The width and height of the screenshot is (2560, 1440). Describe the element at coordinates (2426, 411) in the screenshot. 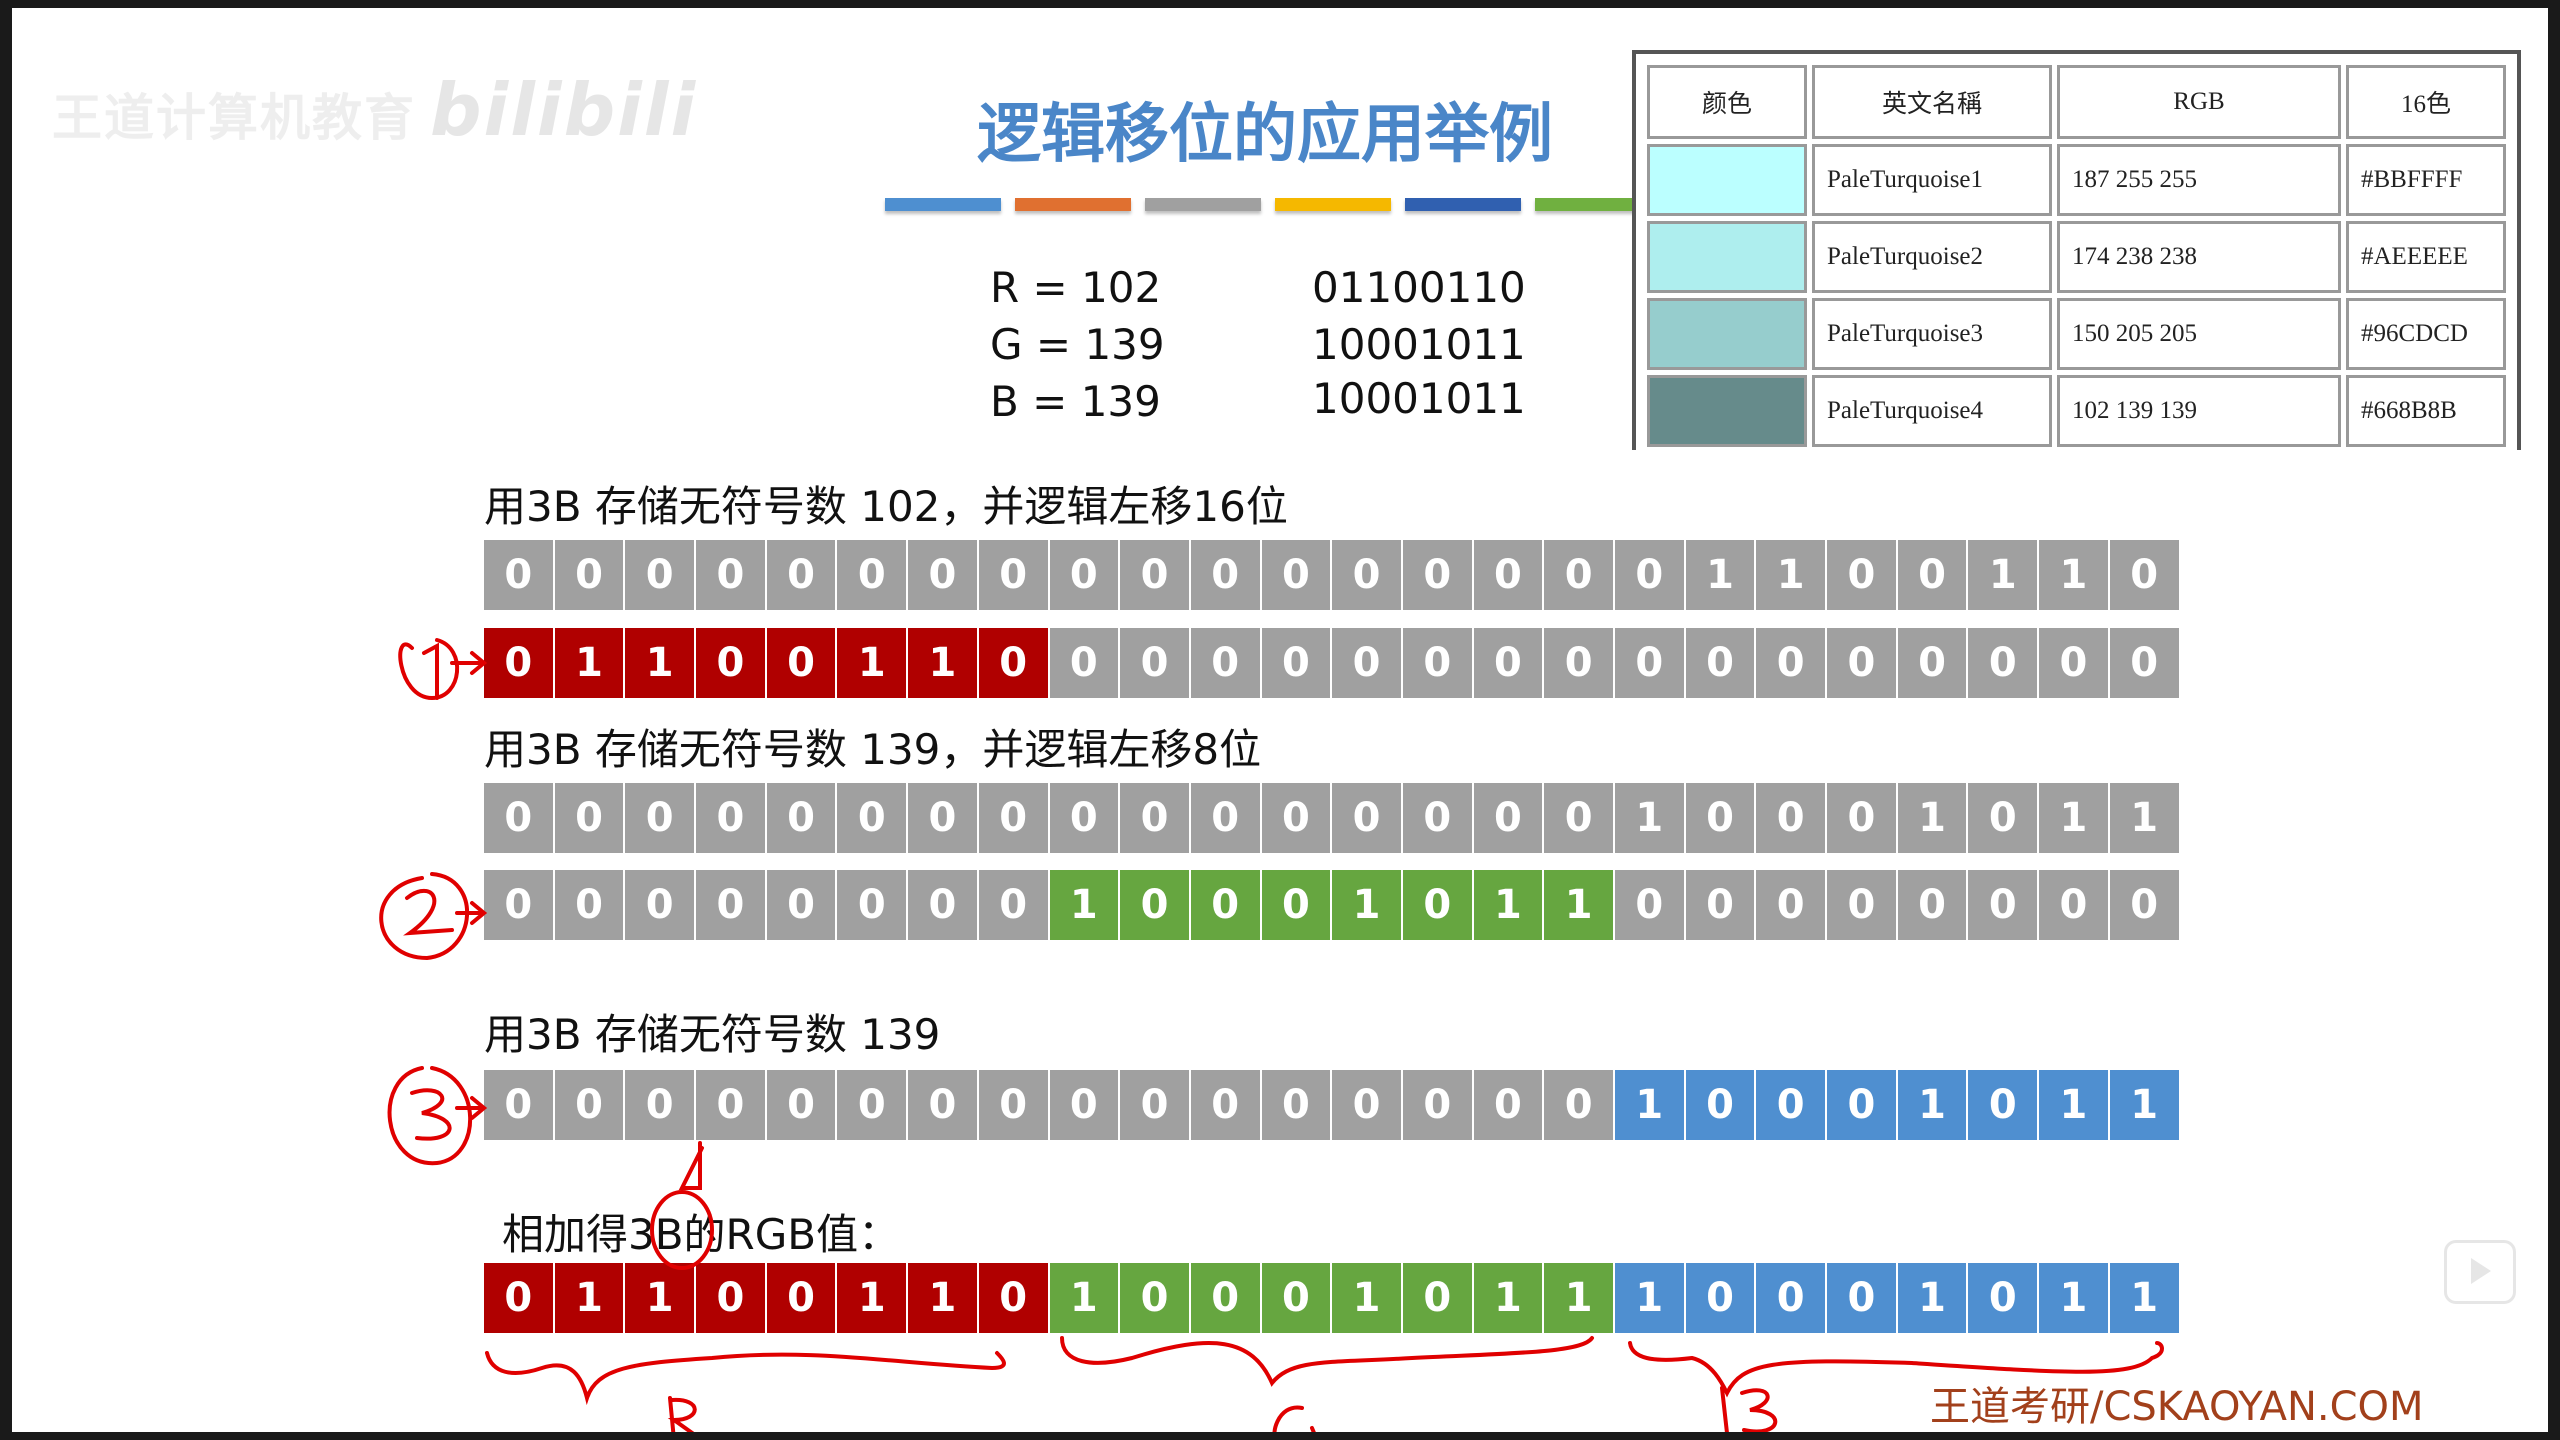

I see `color-hex: #668B8B` at that location.